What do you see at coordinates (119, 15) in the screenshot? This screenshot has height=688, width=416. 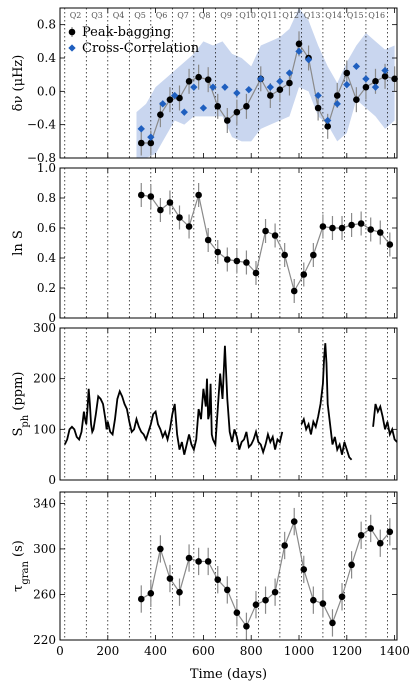 I see `quarter-label: Q4` at bounding box center [119, 15].